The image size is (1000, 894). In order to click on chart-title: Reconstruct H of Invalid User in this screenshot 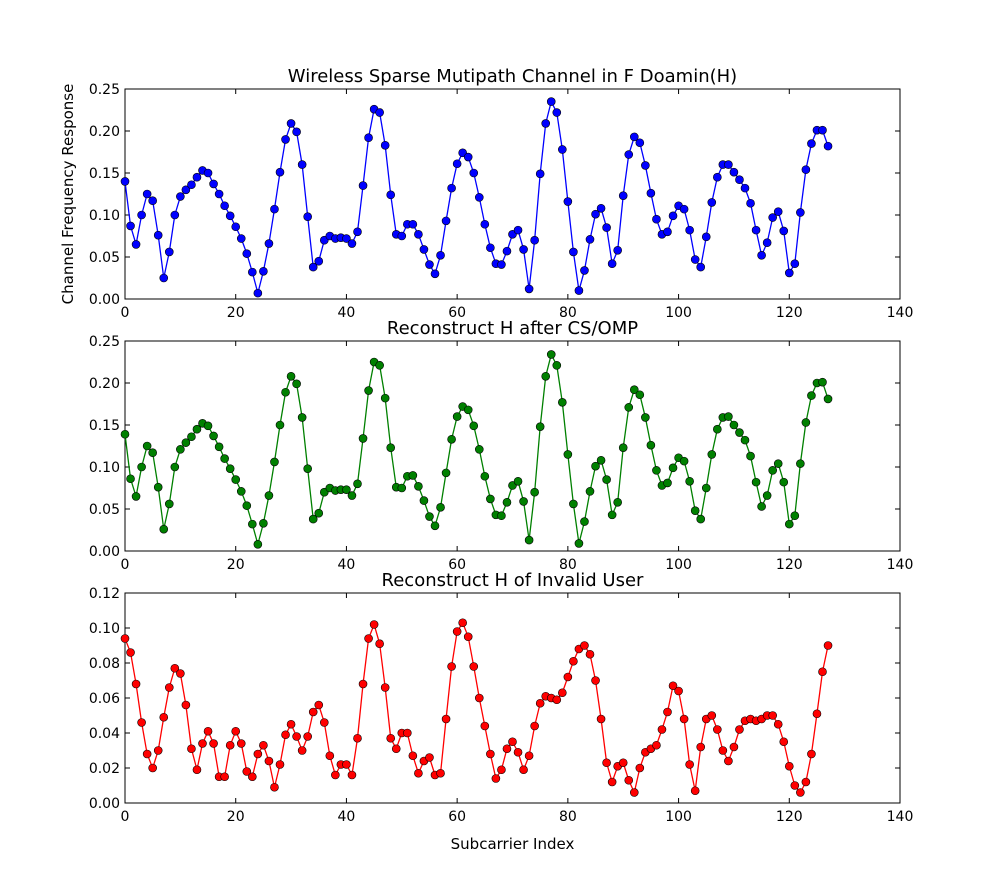, I will do `click(513, 580)`.